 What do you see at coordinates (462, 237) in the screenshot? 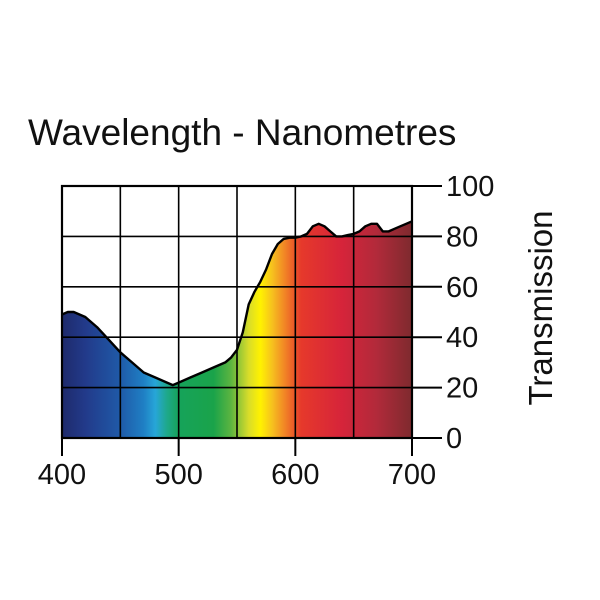
I see `y-tick-label: 80` at bounding box center [462, 237].